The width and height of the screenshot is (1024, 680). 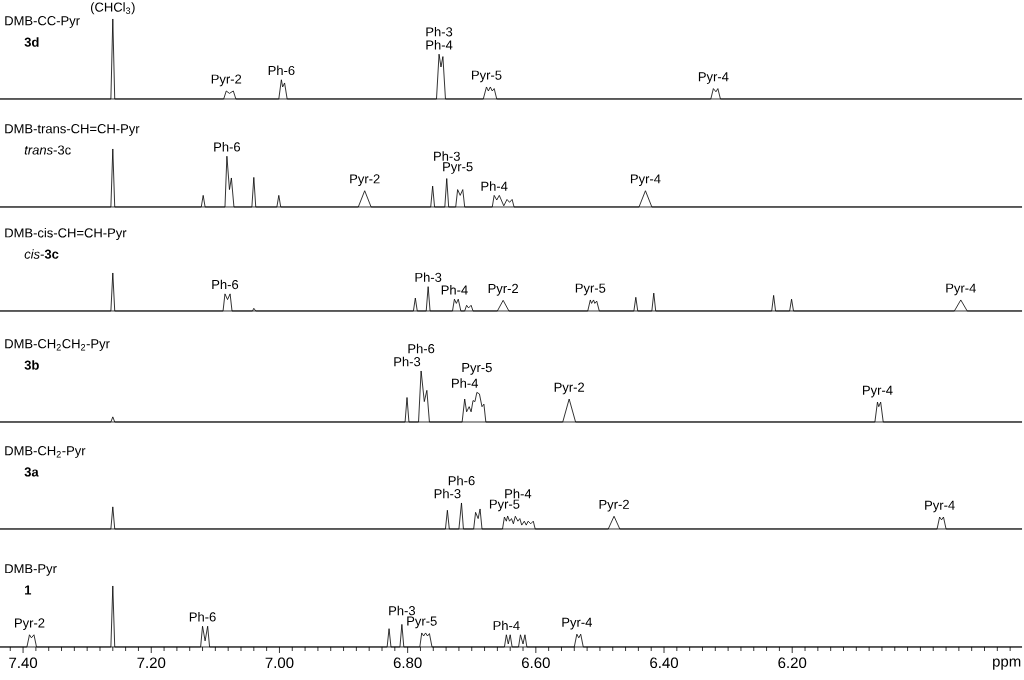 I want to click on chart-subtitle: 1, so click(x=28, y=590).